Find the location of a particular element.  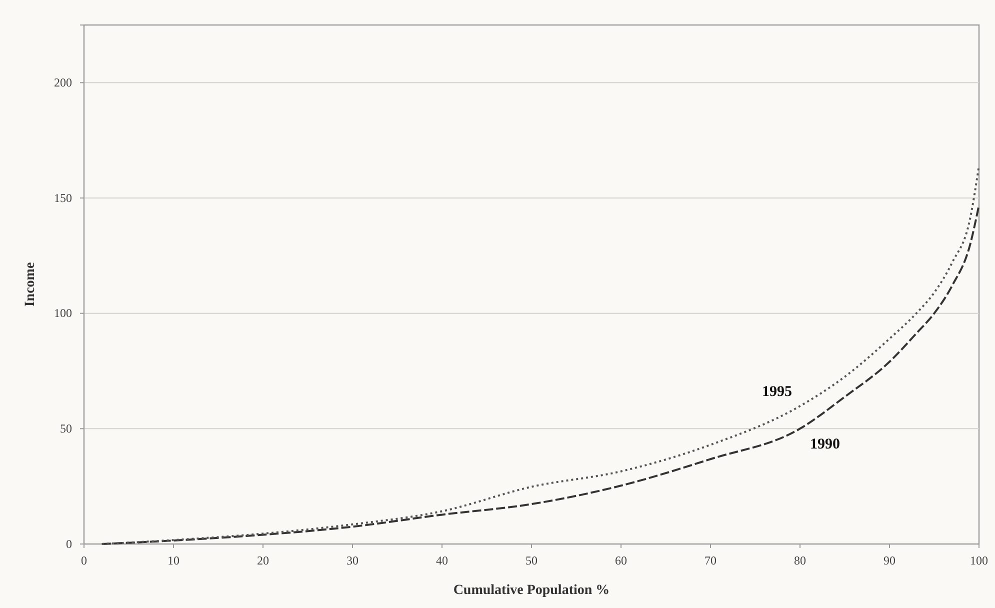

y-axis-title: Income is located at coordinates (30, 284).